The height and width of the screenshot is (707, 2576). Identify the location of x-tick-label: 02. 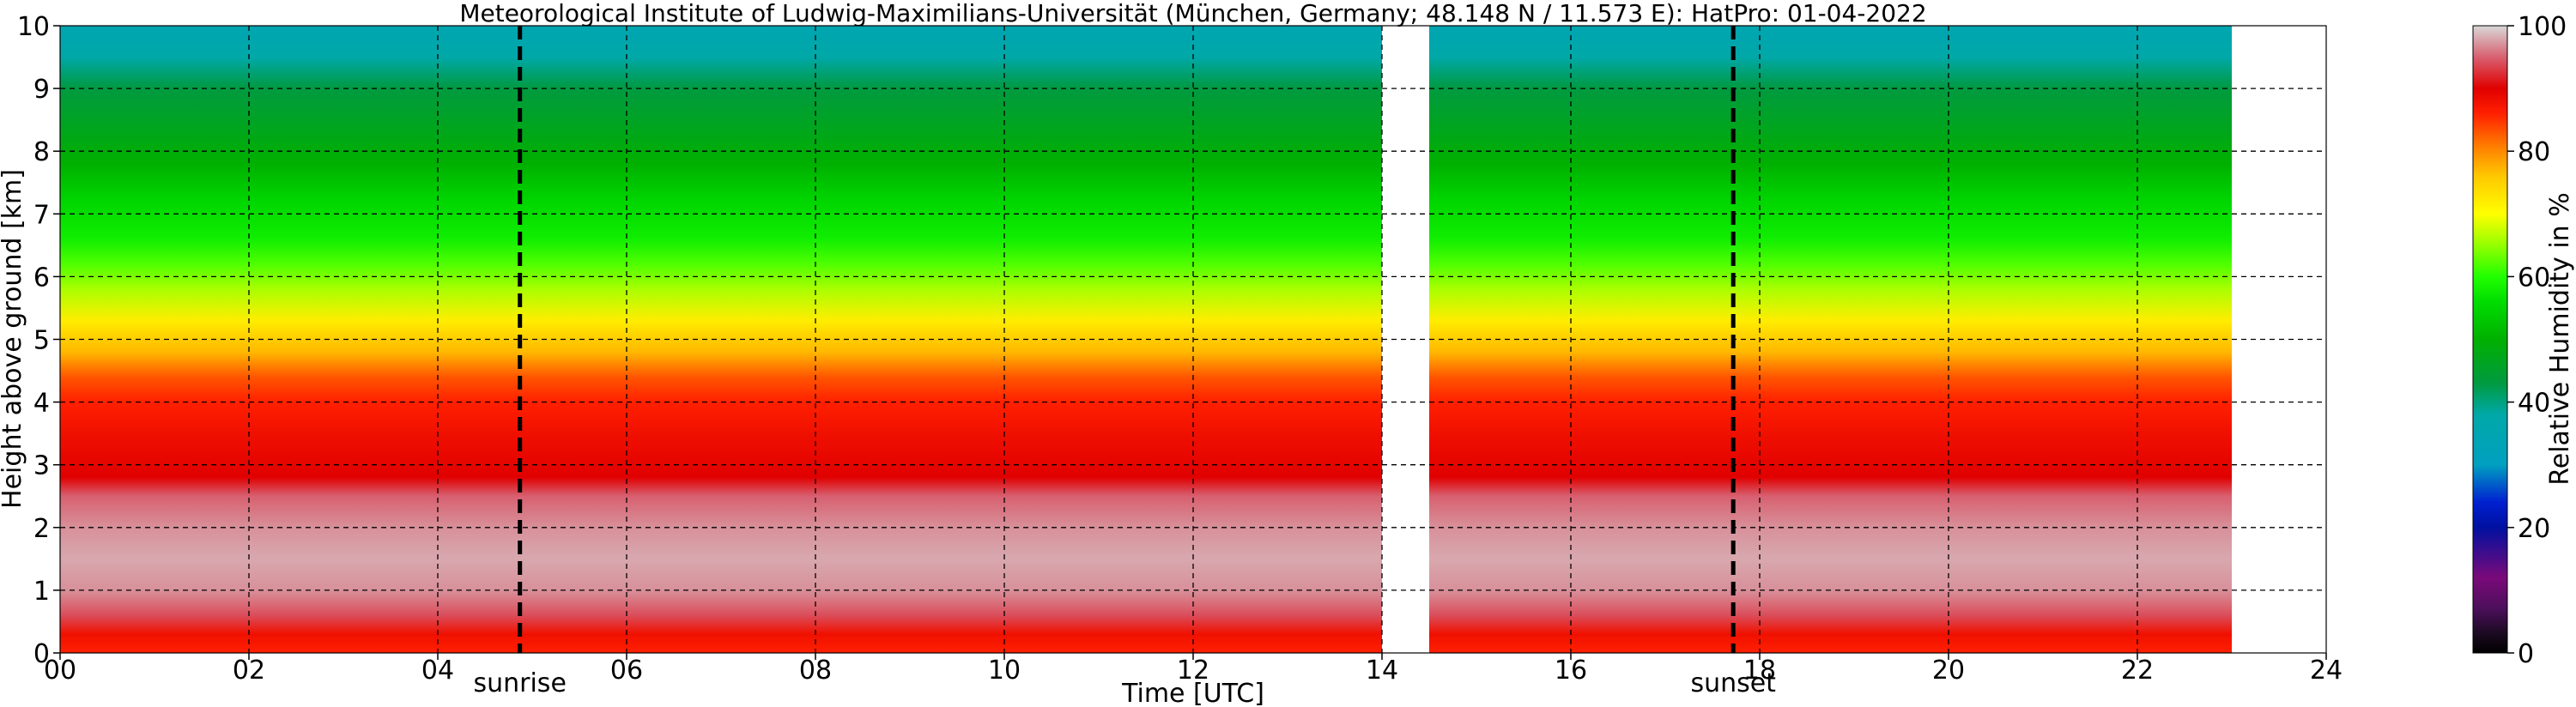
(249, 671).